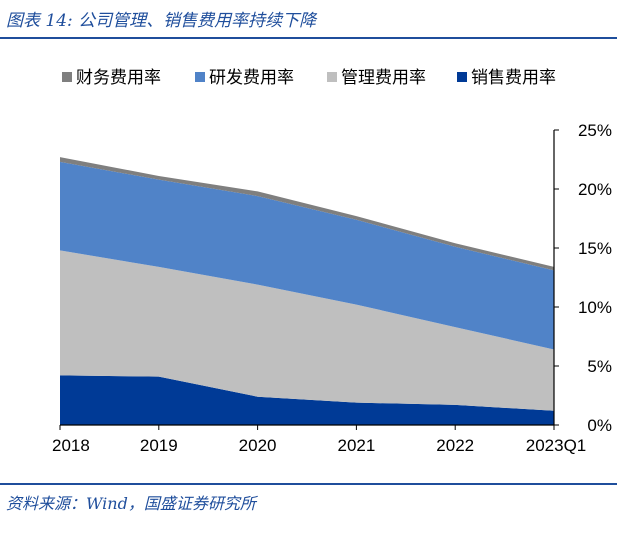 The width and height of the screenshot is (617, 536). I want to click on bottom-rule, so click(308, 484).